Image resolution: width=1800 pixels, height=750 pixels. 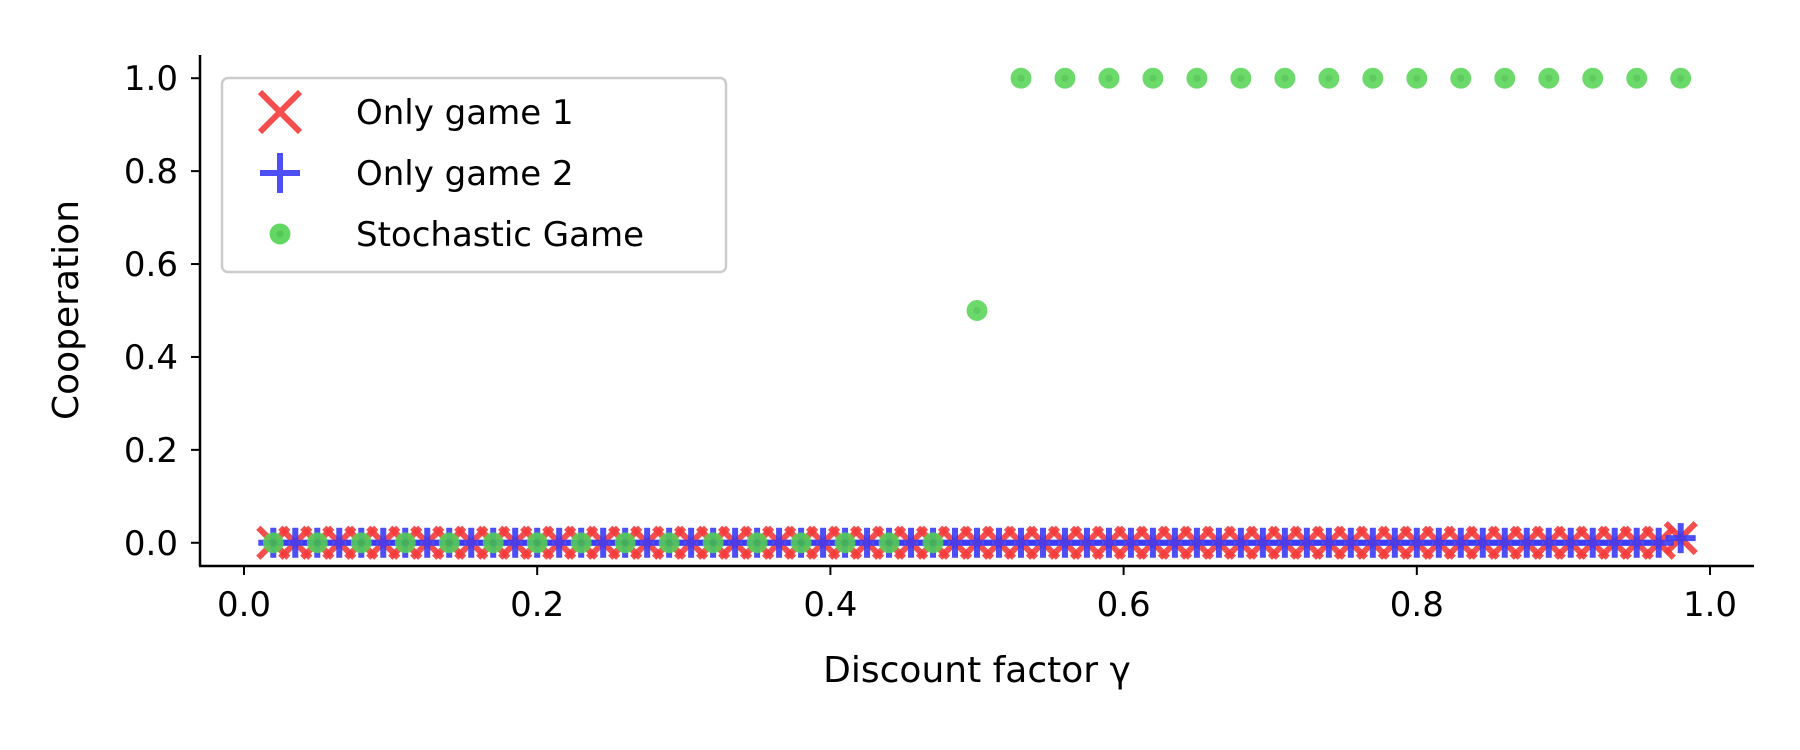 What do you see at coordinates (151, 172) in the screenshot?
I see `y-tick-label: 0.8` at bounding box center [151, 172].